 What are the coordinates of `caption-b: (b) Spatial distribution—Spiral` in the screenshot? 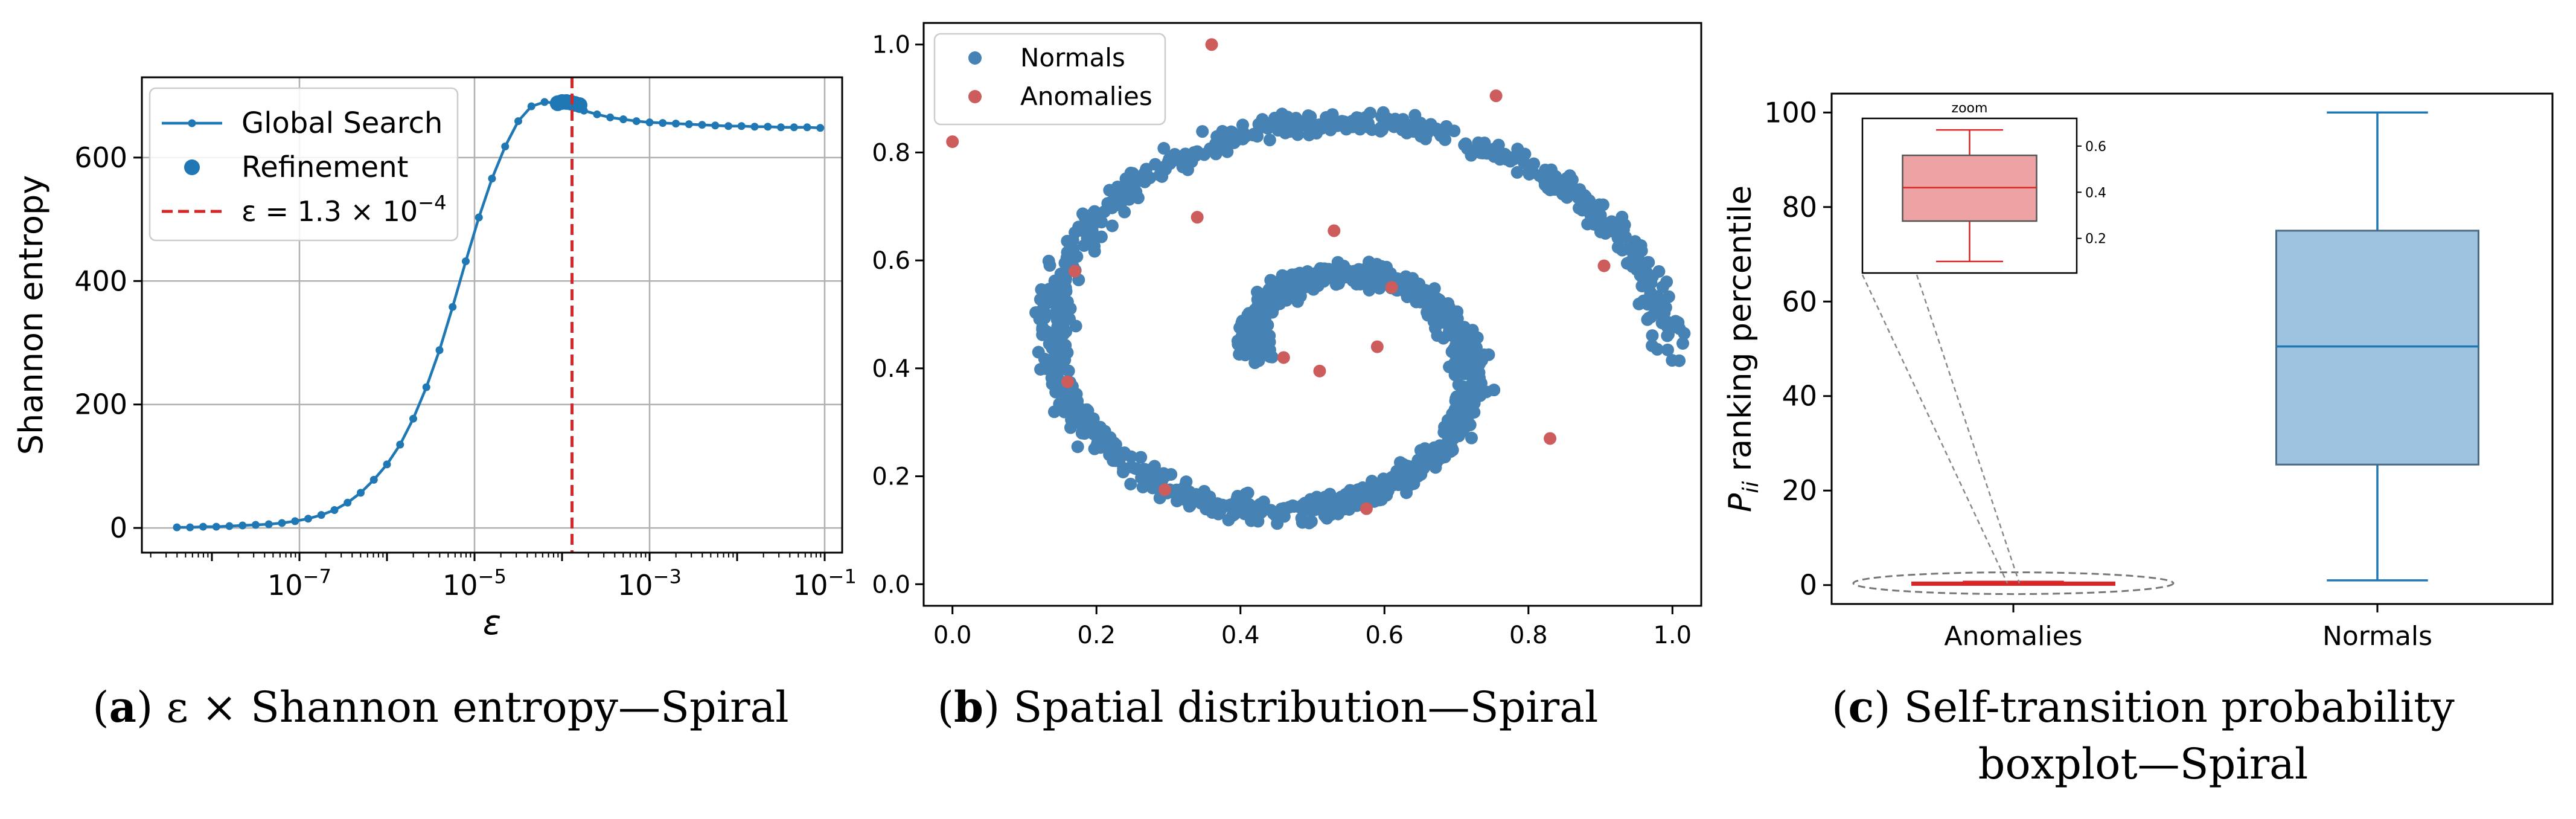 It's located at (1268, 707).